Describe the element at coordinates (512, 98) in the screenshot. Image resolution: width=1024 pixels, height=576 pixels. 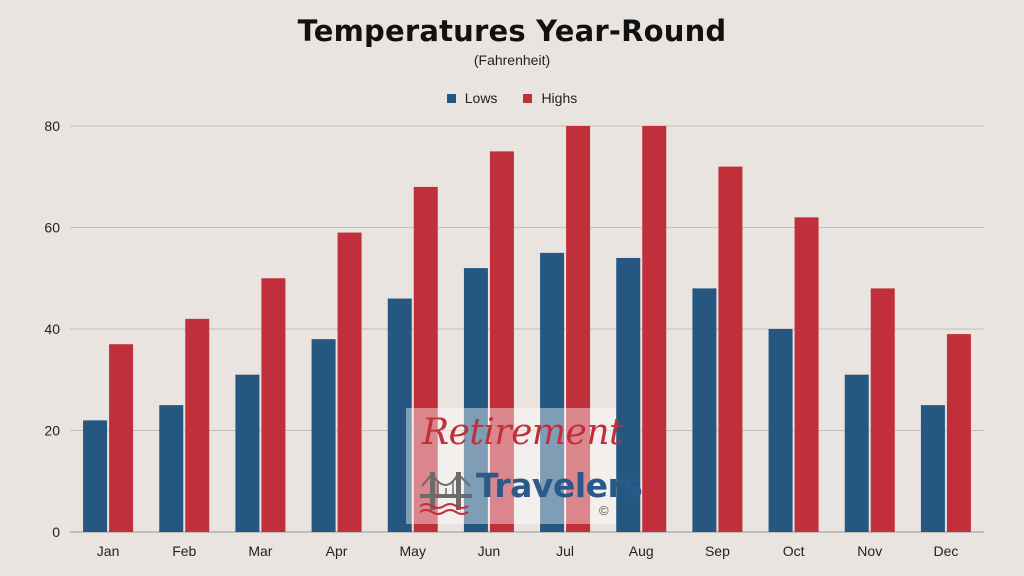
I see `chart-legend: Lows Highs` at that location.